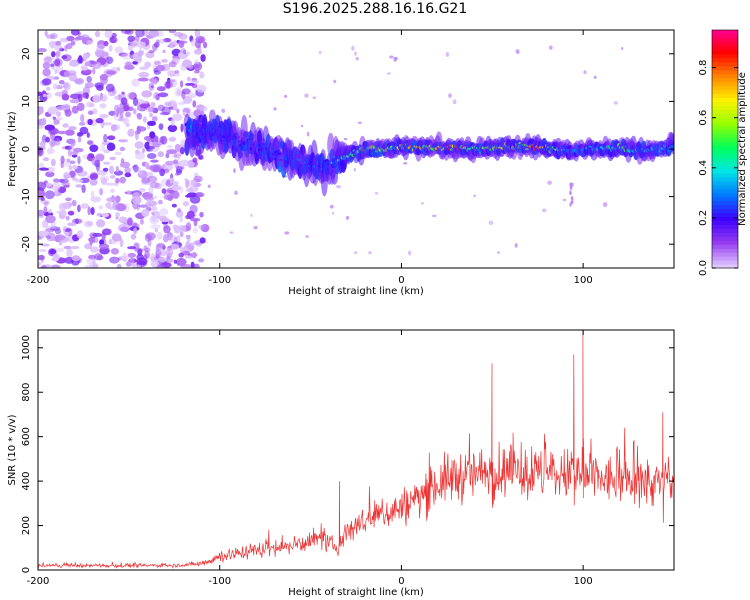 Image resolution: width=750 pixels, height=600 pixels. I want to click on bottom-ytick-label: 1000, so click(26, 347).